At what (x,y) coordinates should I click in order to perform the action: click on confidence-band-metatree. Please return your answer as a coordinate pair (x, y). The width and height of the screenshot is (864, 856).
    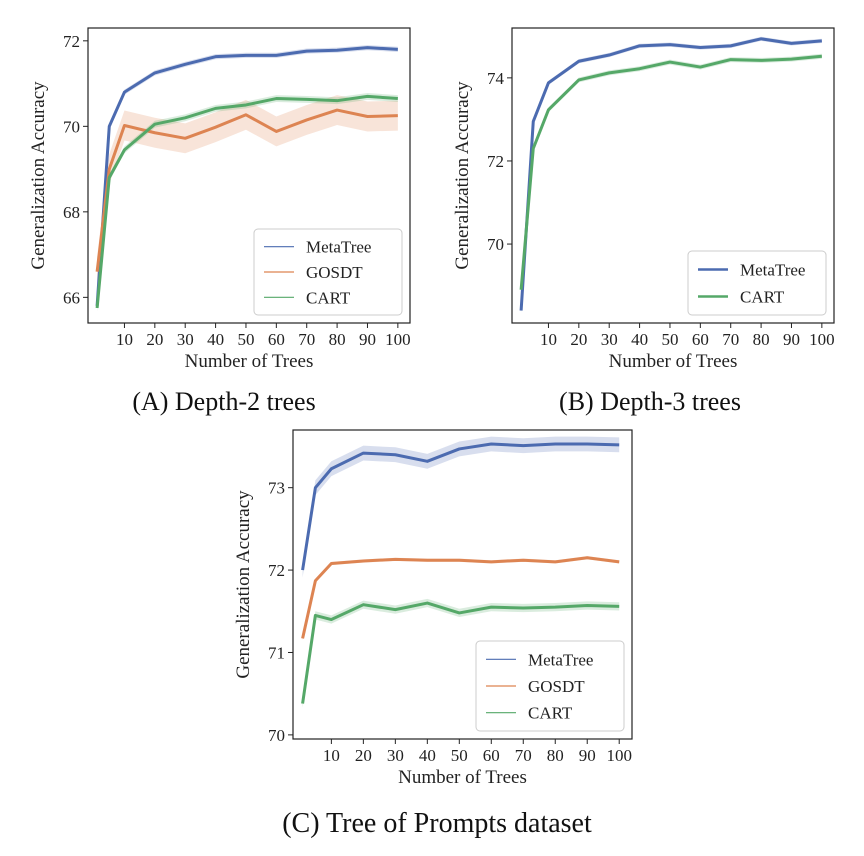
    Looking at the image, I should click on (461, 507).